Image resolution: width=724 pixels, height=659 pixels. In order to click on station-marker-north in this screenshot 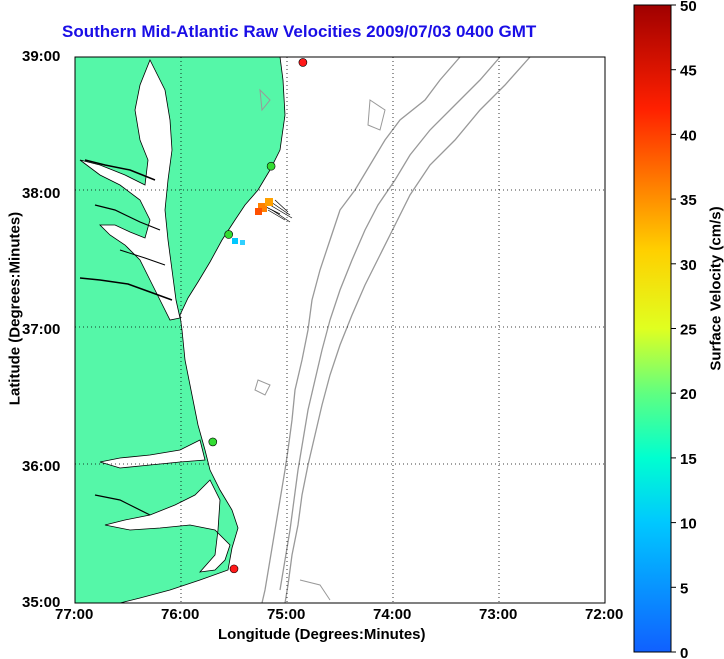, I will do `click(303, 62)`.